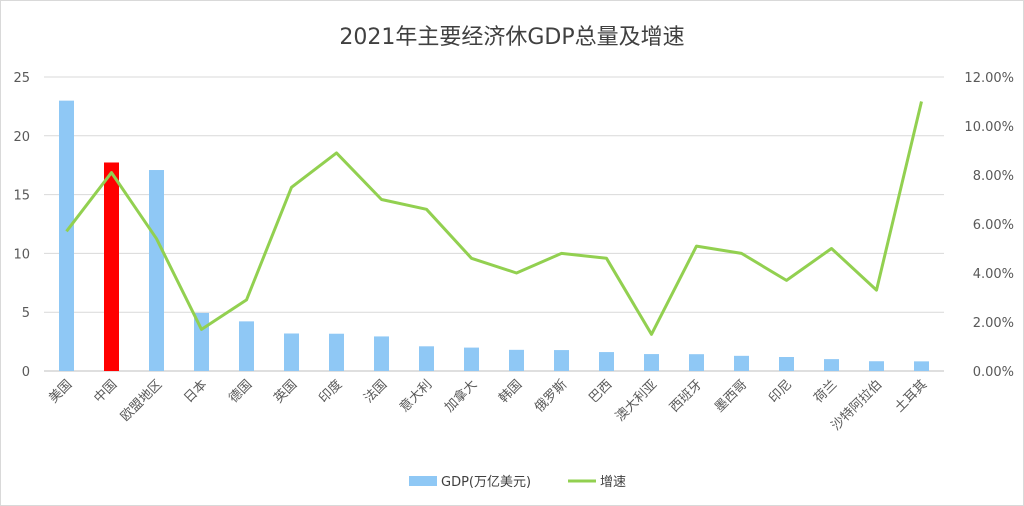  What do you see at coordinates (600, 391) in the screenshot?
I see `category-label: 巴西` at bounding box center [600, 391].